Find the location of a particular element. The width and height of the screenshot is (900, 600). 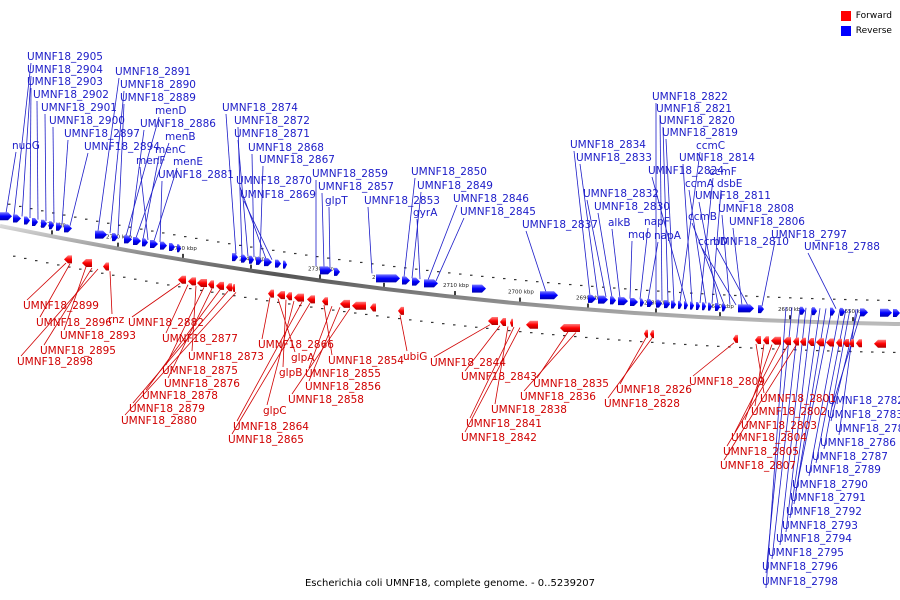

reverse-gene-label: UMNF18_2797 is located at coordinates (809, 235).